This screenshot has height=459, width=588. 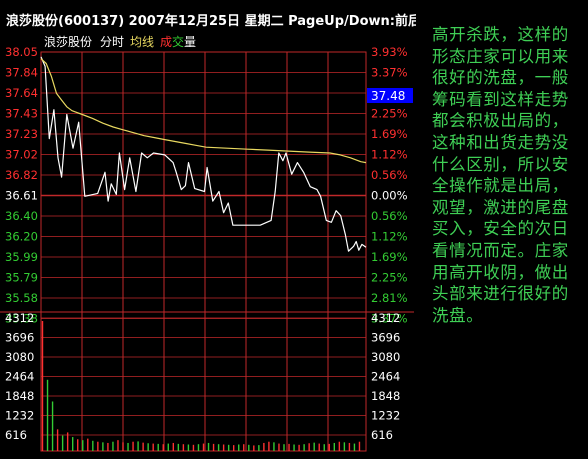 What do you see at coordinates (21, 52) in the screenshot?
I see `price-tick-label: 38.05` at bounding box center [21, 52].